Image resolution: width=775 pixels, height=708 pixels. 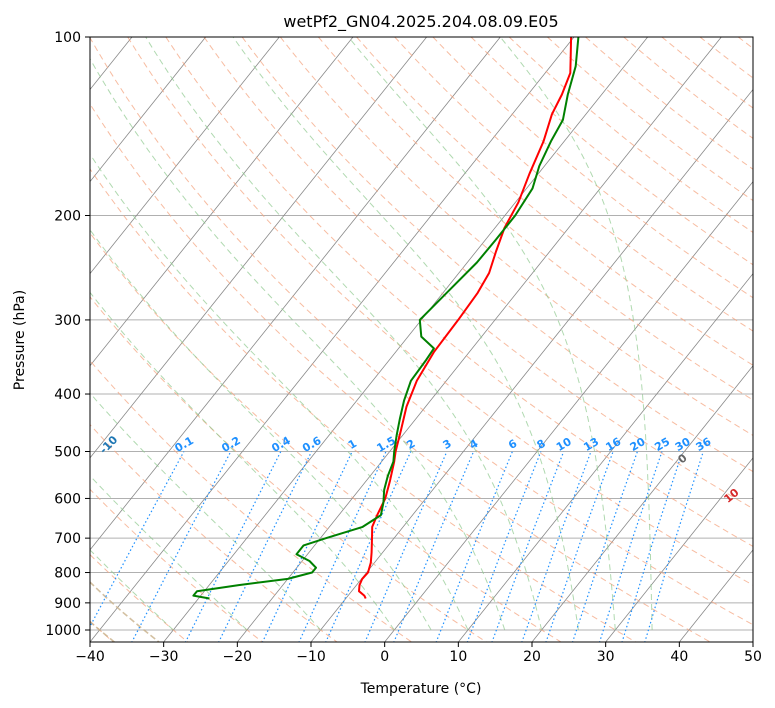 I want to click on x-tick-label: −10, so click(x=311, y=657).